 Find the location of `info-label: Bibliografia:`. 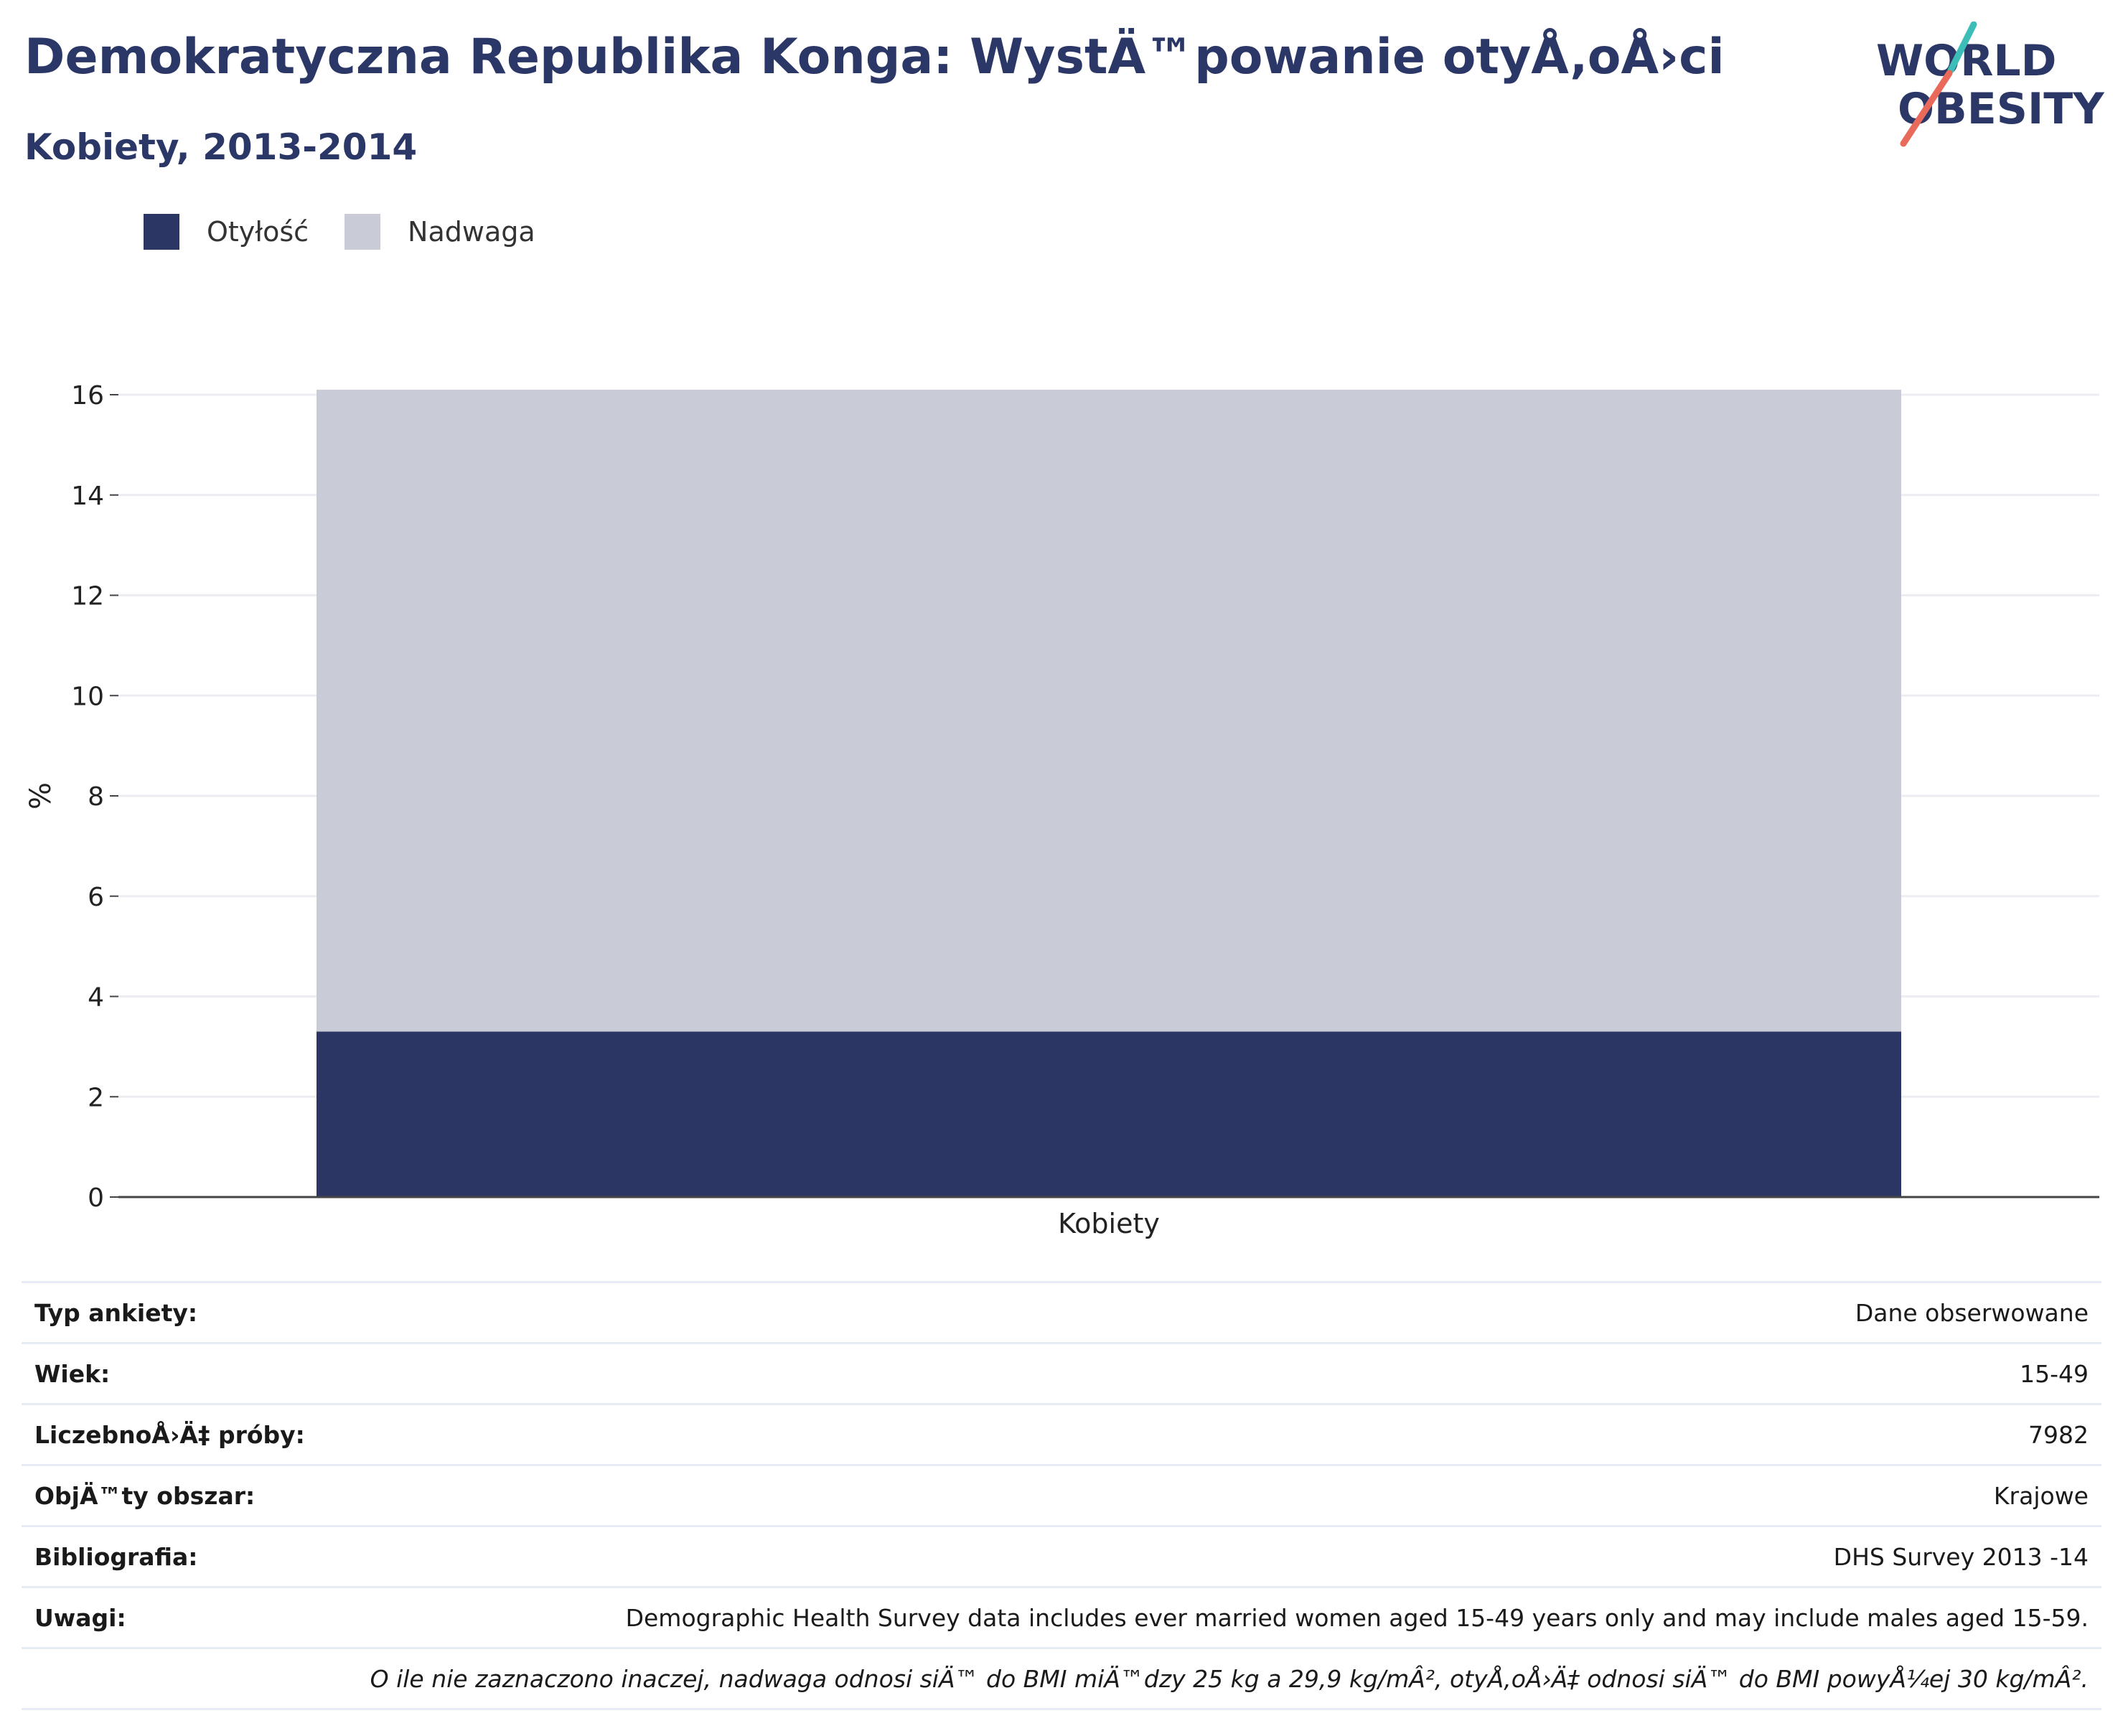

info-label: Bibliografia: is located at coordinates (173, 1556).